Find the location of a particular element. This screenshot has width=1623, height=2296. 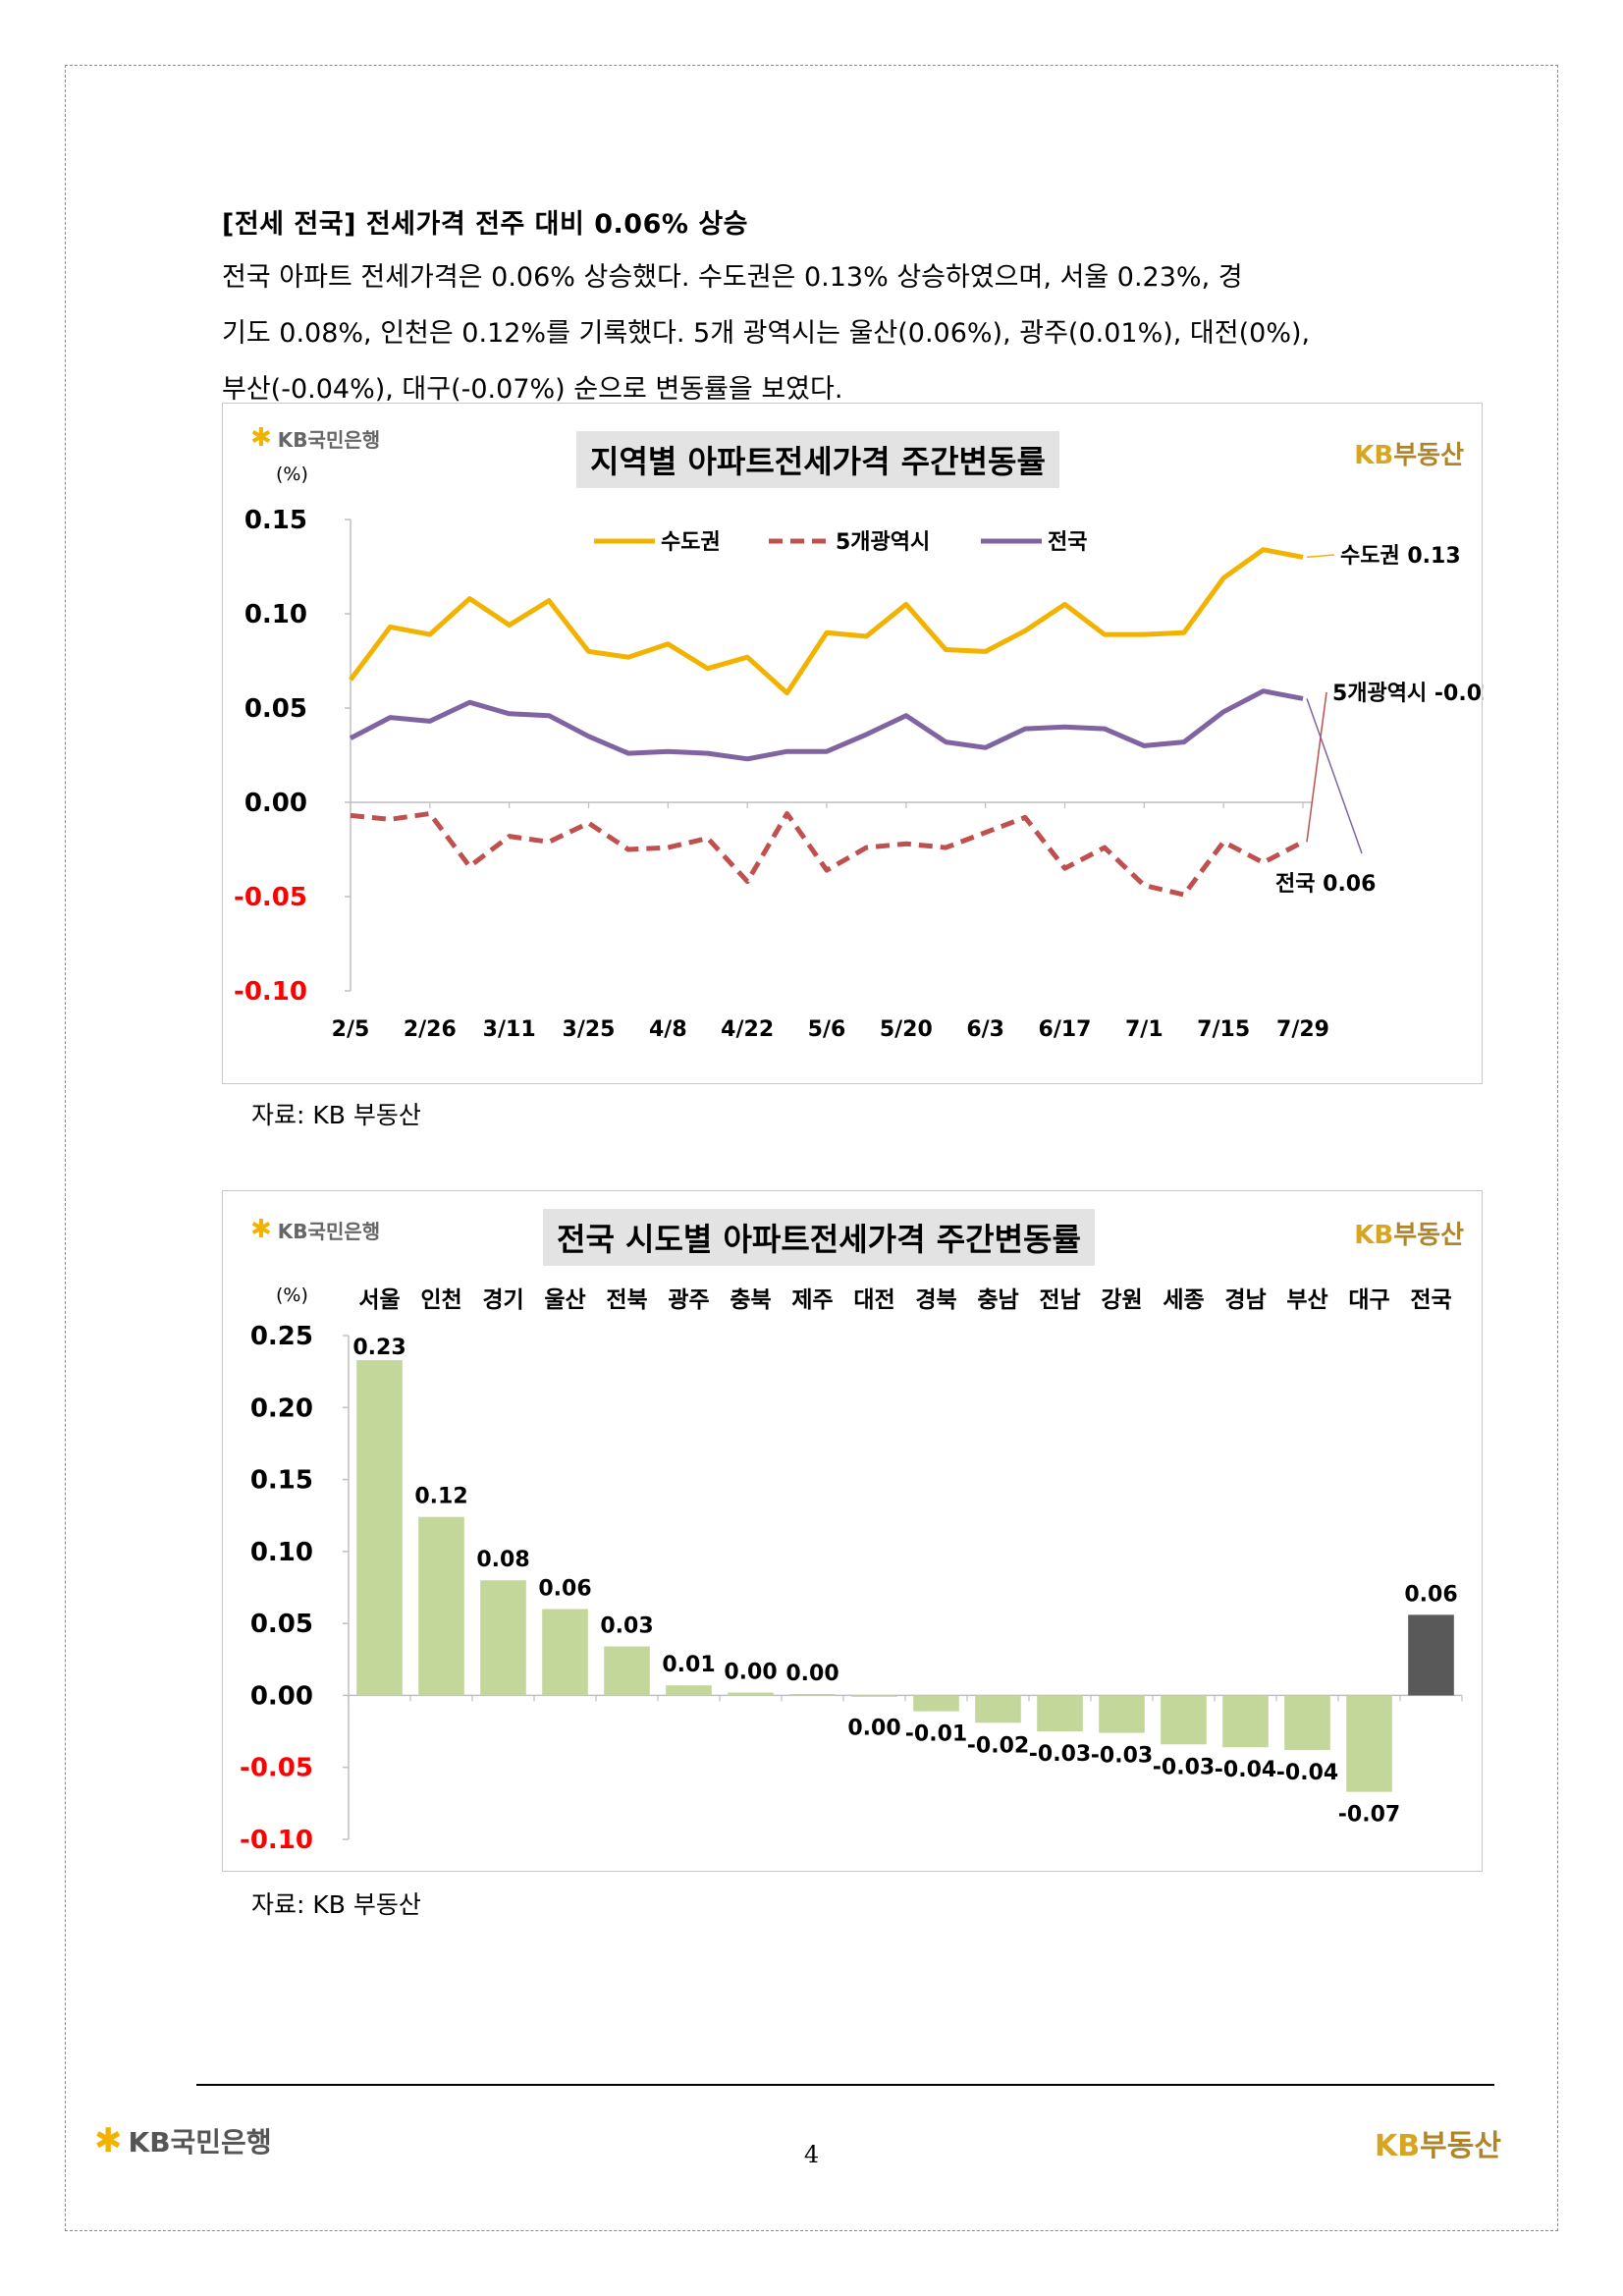

category-label: 경남 is located at coordinates (1245, 1300).